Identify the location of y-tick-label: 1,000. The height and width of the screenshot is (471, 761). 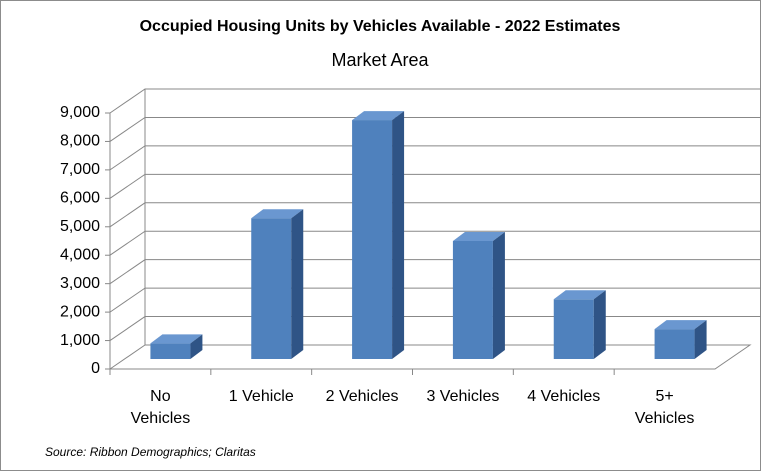
(80, 340).